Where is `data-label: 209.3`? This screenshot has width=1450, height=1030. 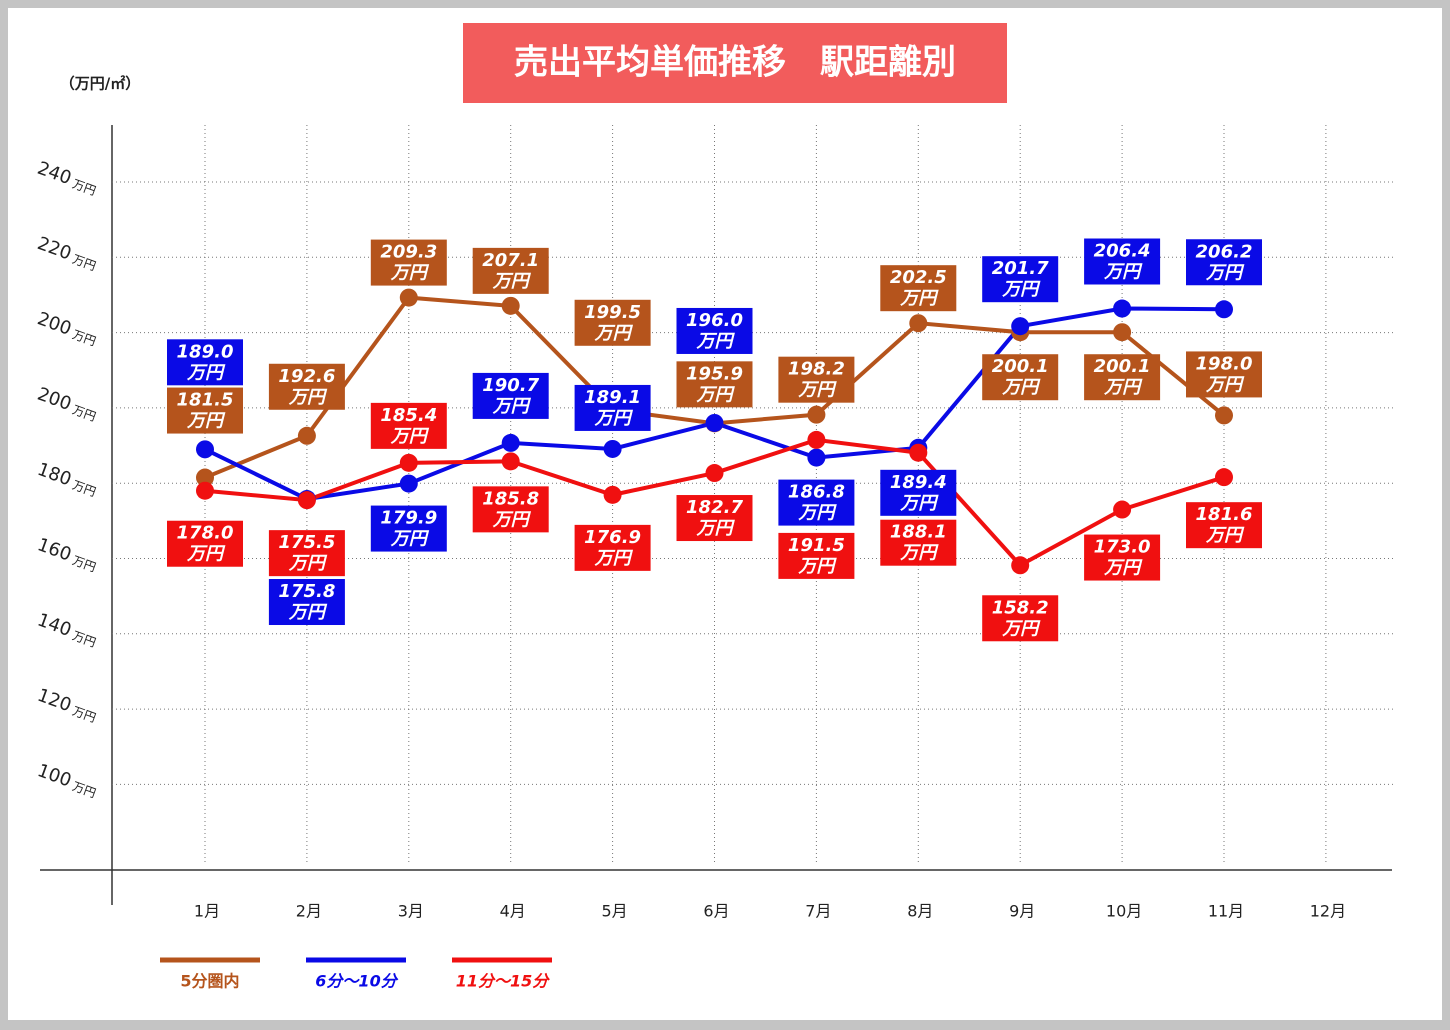
data-label: 209.3 is located at coordinates (408, 252).